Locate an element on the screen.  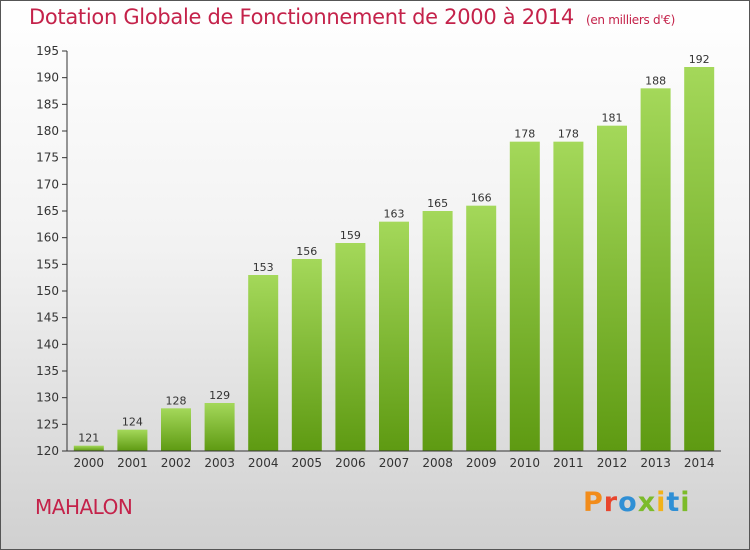
data-label-2006: 159 is located at coordinates (350, 235).